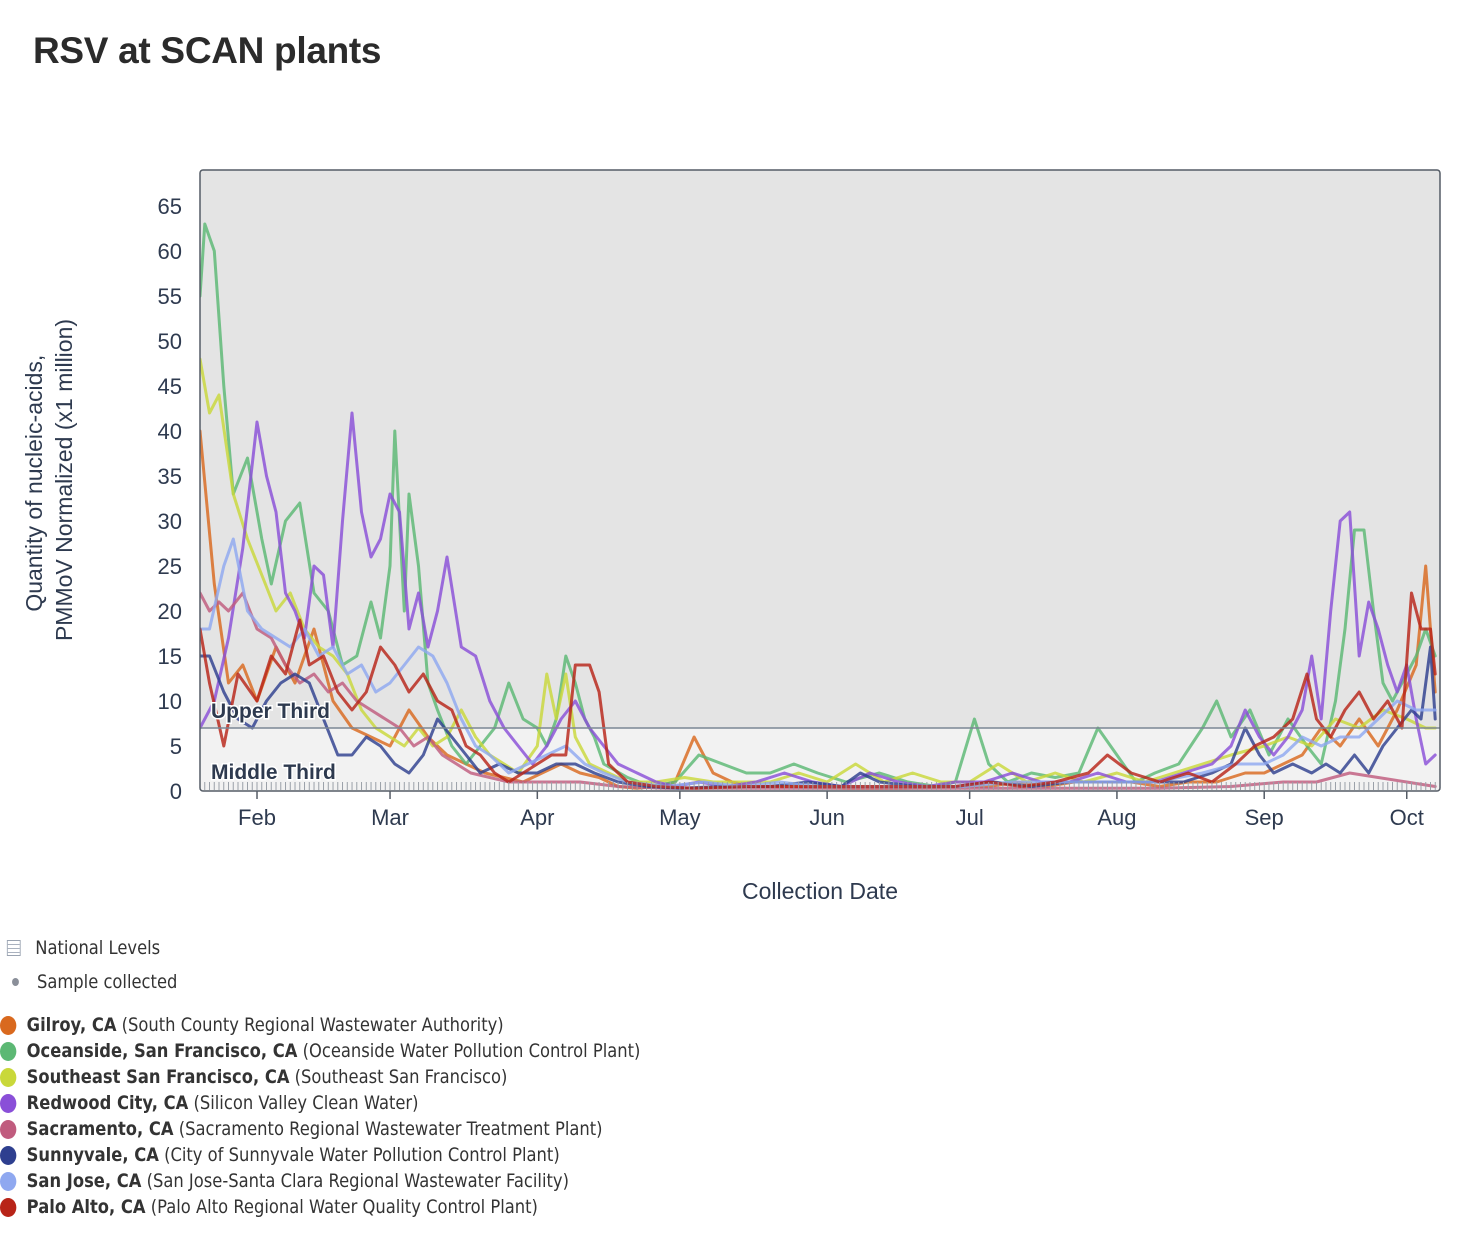 This screenshot has height=1234, width=1480. Describe the element at coordinates (170, 611) in the screenshot. I see `y-tick-label: 20` at that location.